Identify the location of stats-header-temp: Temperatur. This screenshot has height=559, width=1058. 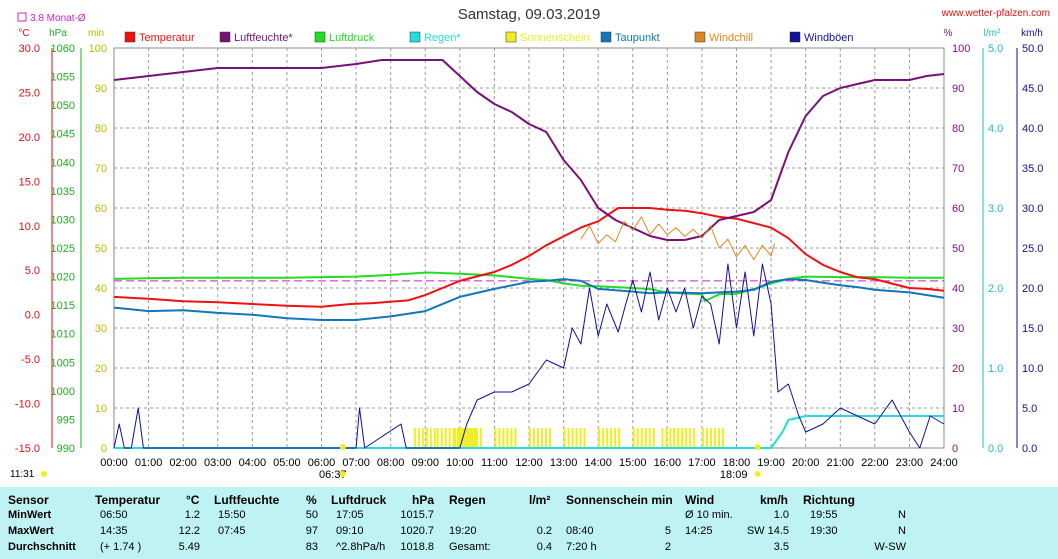
(128, 500).